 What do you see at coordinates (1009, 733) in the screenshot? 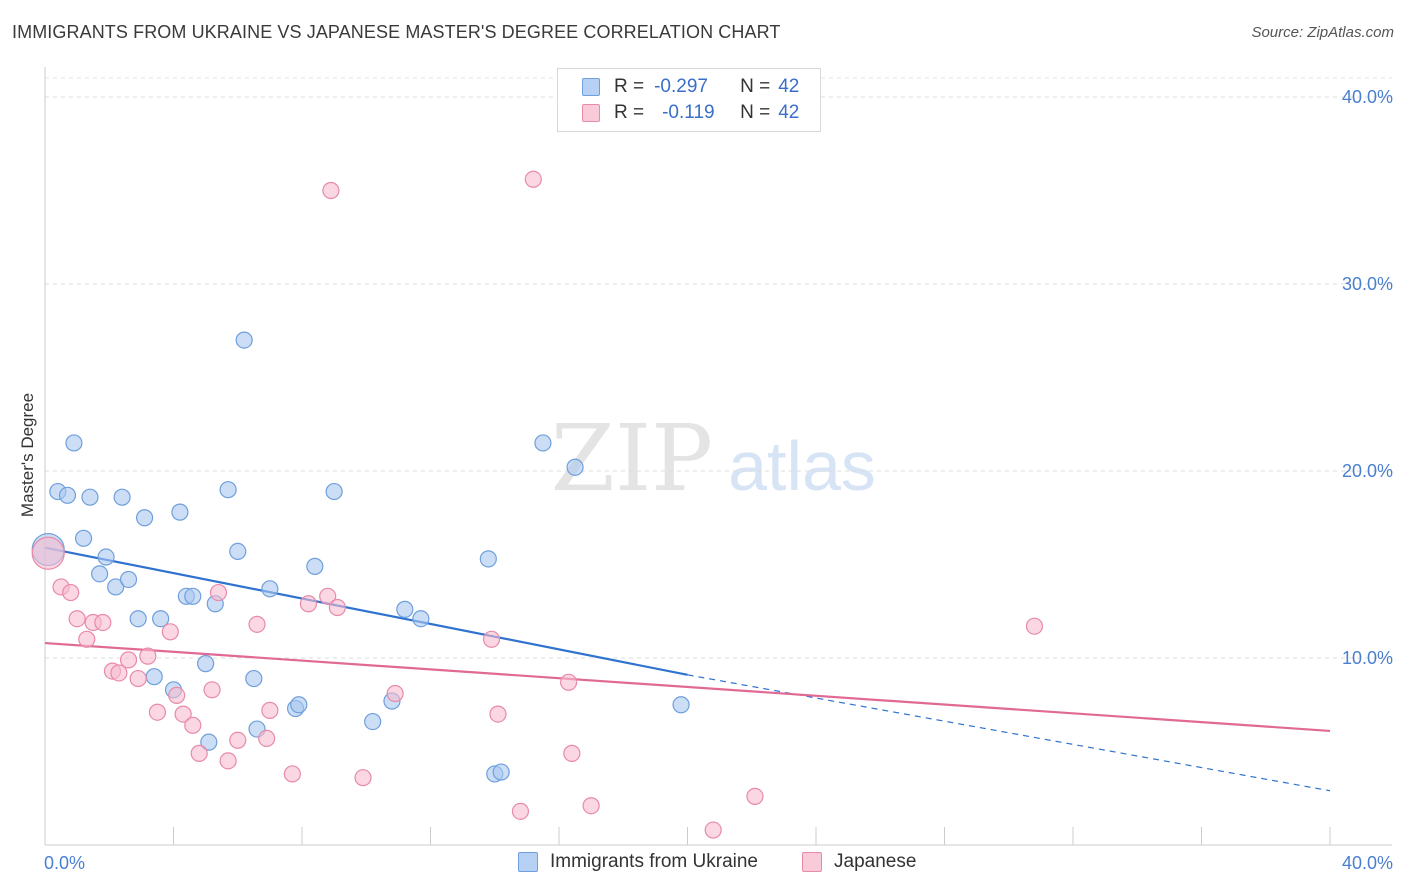
I see `ukraine-trend-extension` at bounding box center [1009, 733].